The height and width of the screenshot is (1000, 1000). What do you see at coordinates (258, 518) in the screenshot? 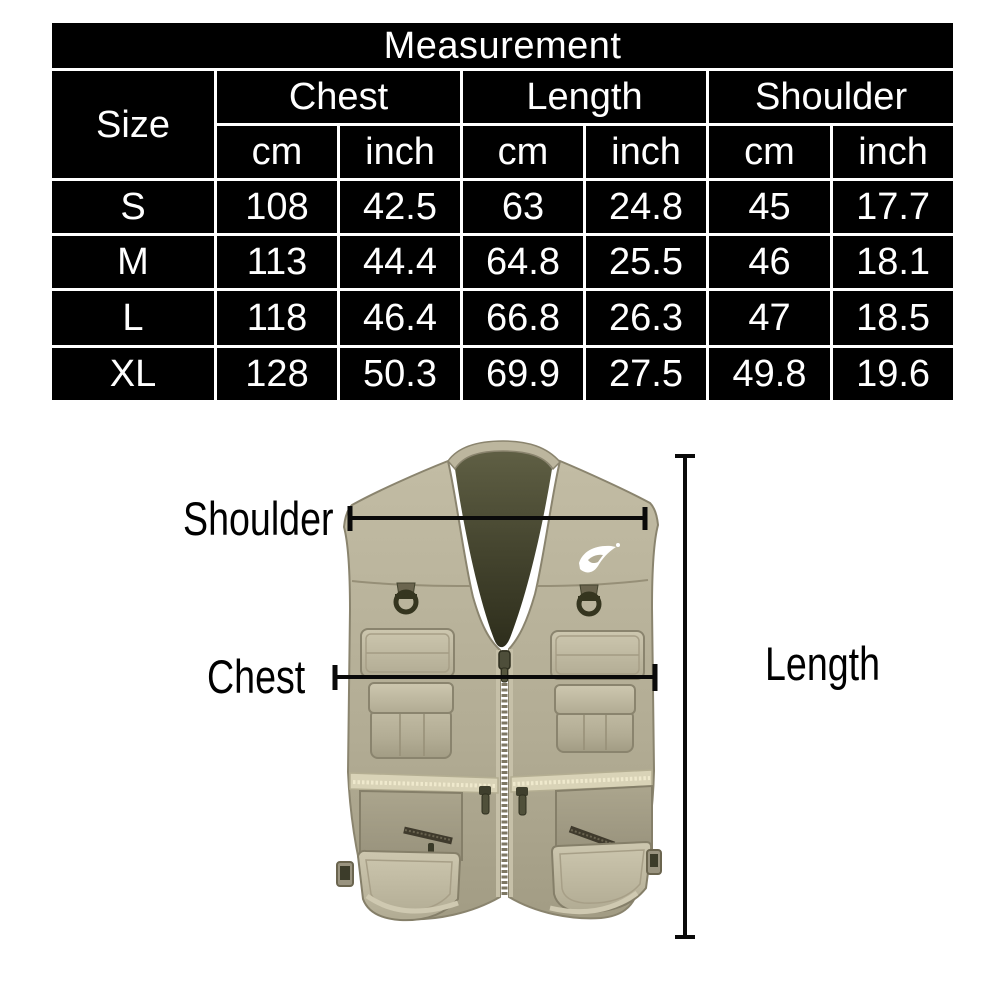
I see `shoulder-label: Shoulder` at bounding box center [258, 518].